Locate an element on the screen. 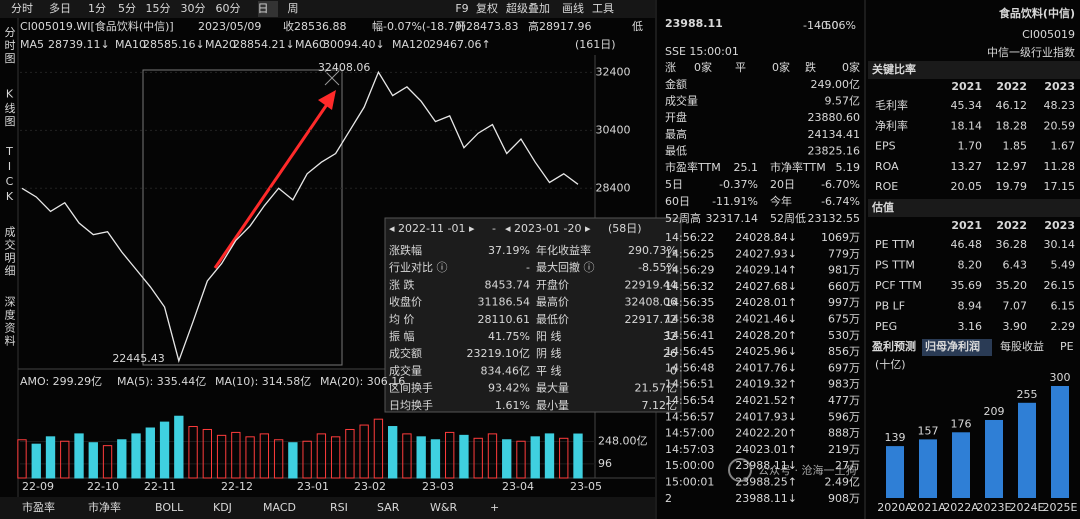  toolbar-tab: 日 is located at coordinates (263, 8).